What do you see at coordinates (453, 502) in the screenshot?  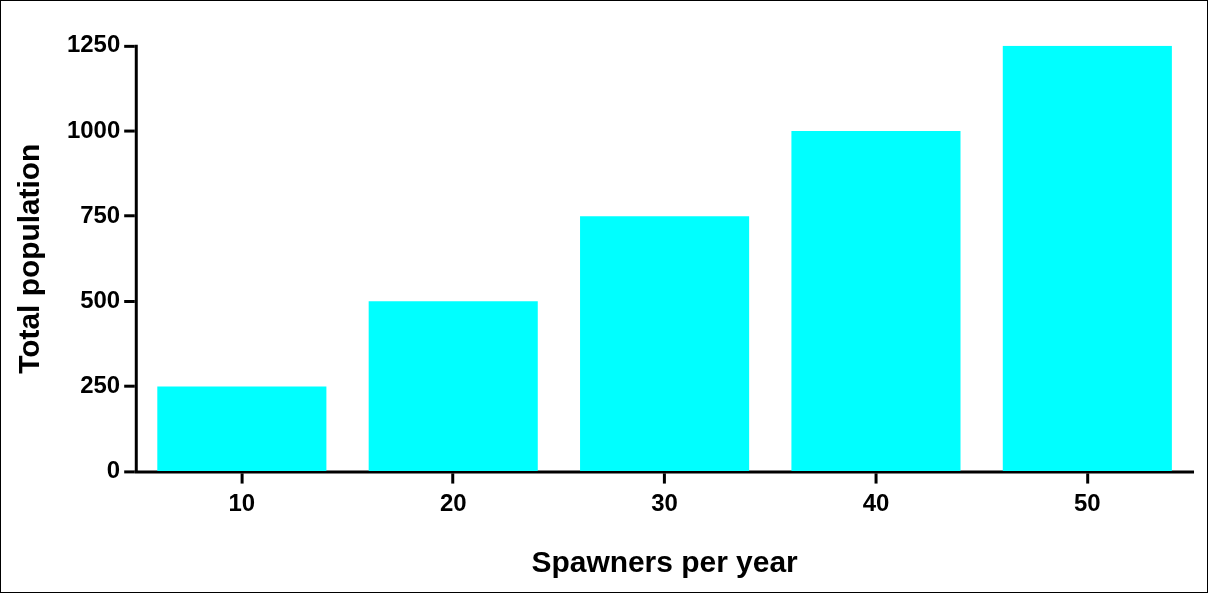 I see `x-tick-label: 20` at bounding box center [453, 502].